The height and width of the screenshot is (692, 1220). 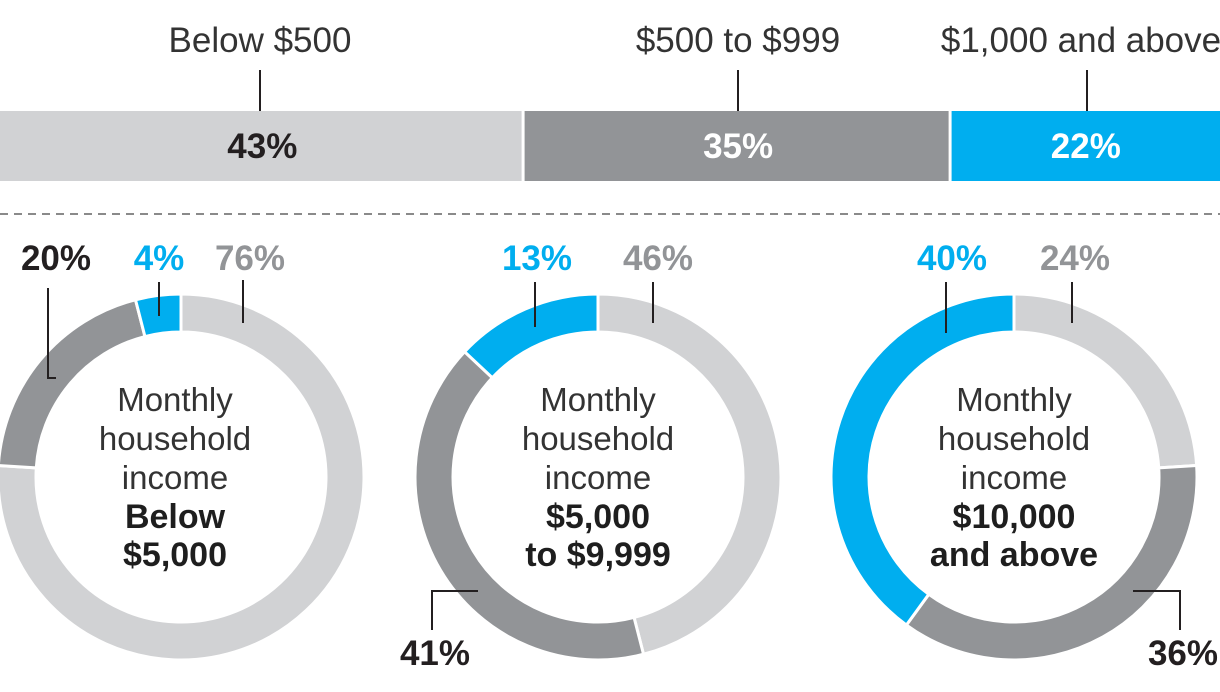 I want to click on bar-category-label-2: $1,000 and above, so click(x=1080, y=40).